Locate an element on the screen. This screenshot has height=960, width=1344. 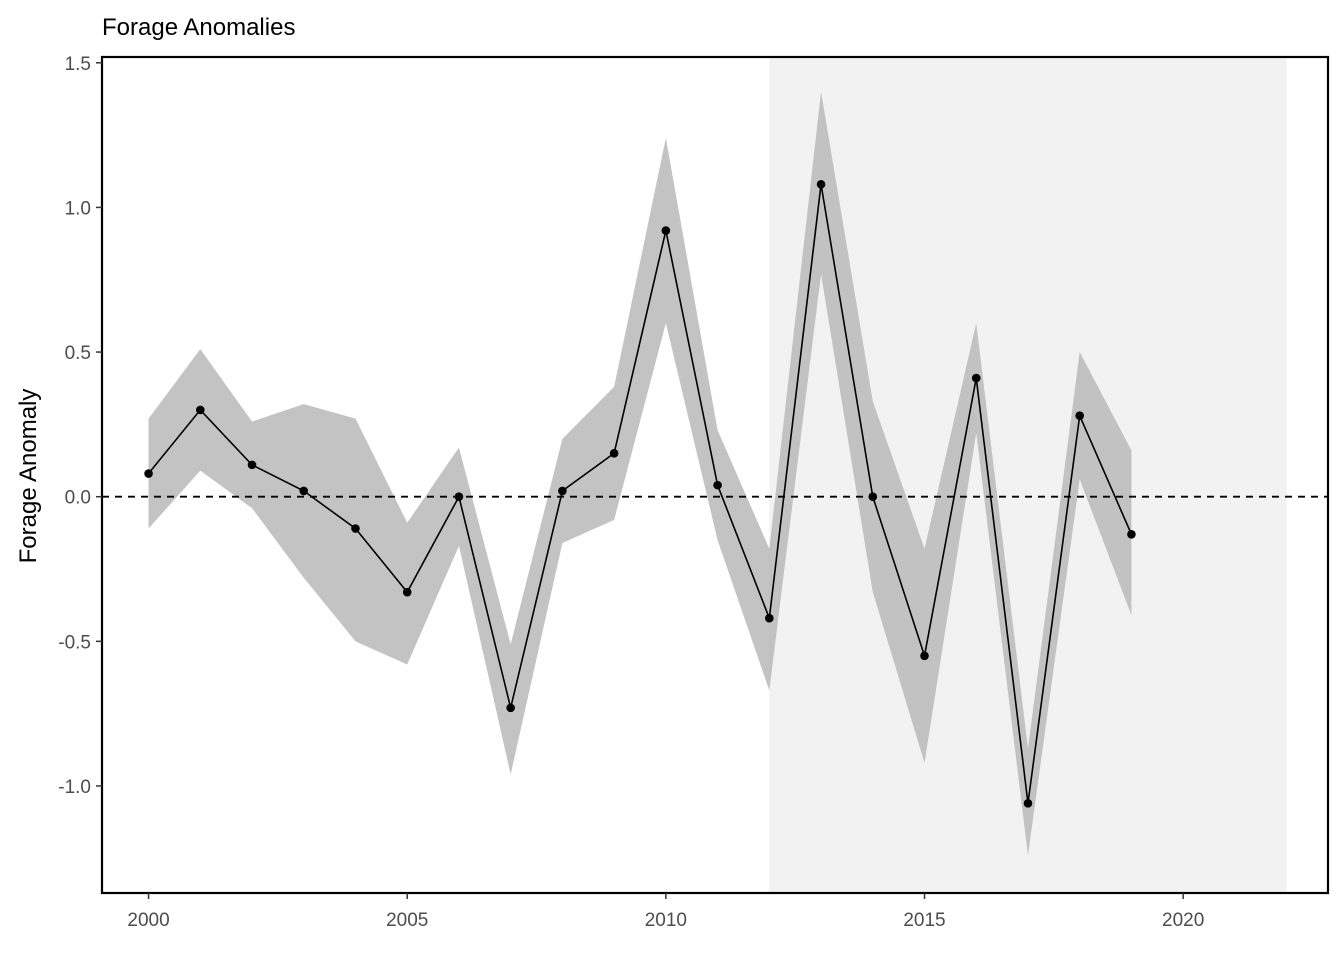
y-tick-label: 0.0 is located at coordinates (78, 498).